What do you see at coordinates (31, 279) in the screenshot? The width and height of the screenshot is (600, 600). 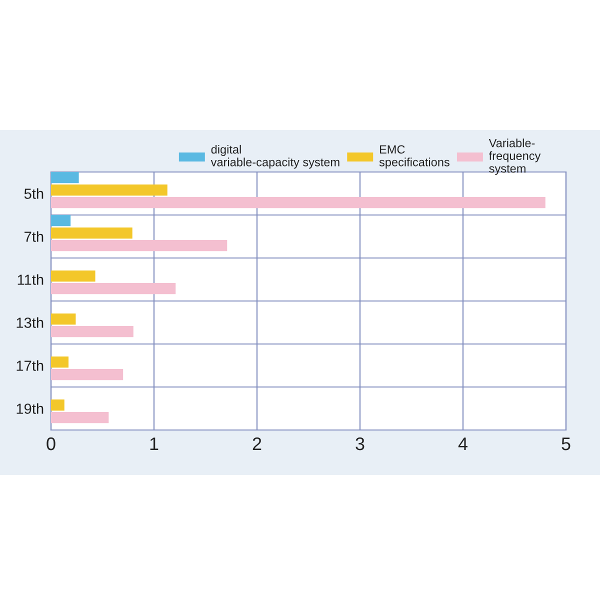 I see `y-tick-label: 11th` at bounding box center [31, 279].